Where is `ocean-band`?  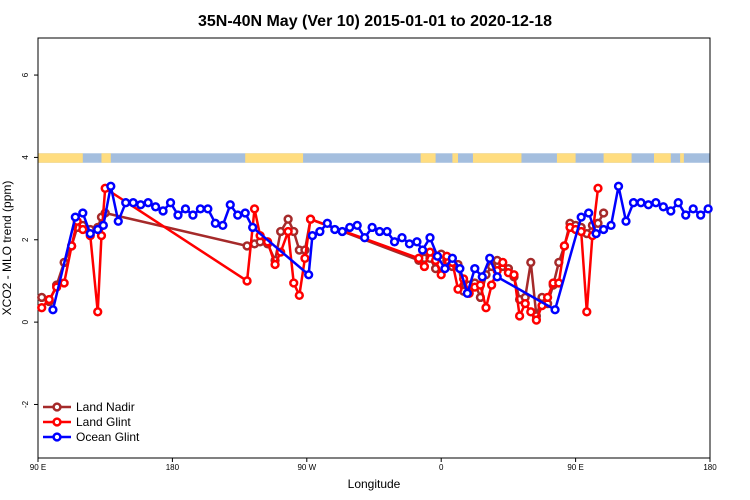
ocean-band is located at coordinates (374, 158).